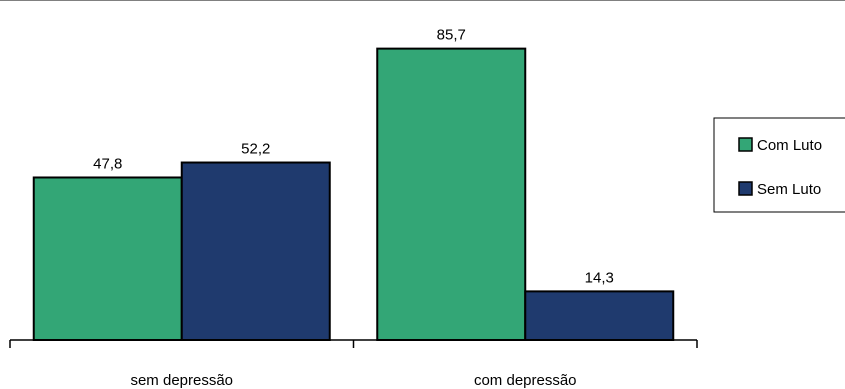 Image resolution: width=845 pixels, height=389 pixels. Describe the element at coordinates (255, 251) in the screenshot. I see `bar-sem-luto-sem-depressao` at that location.